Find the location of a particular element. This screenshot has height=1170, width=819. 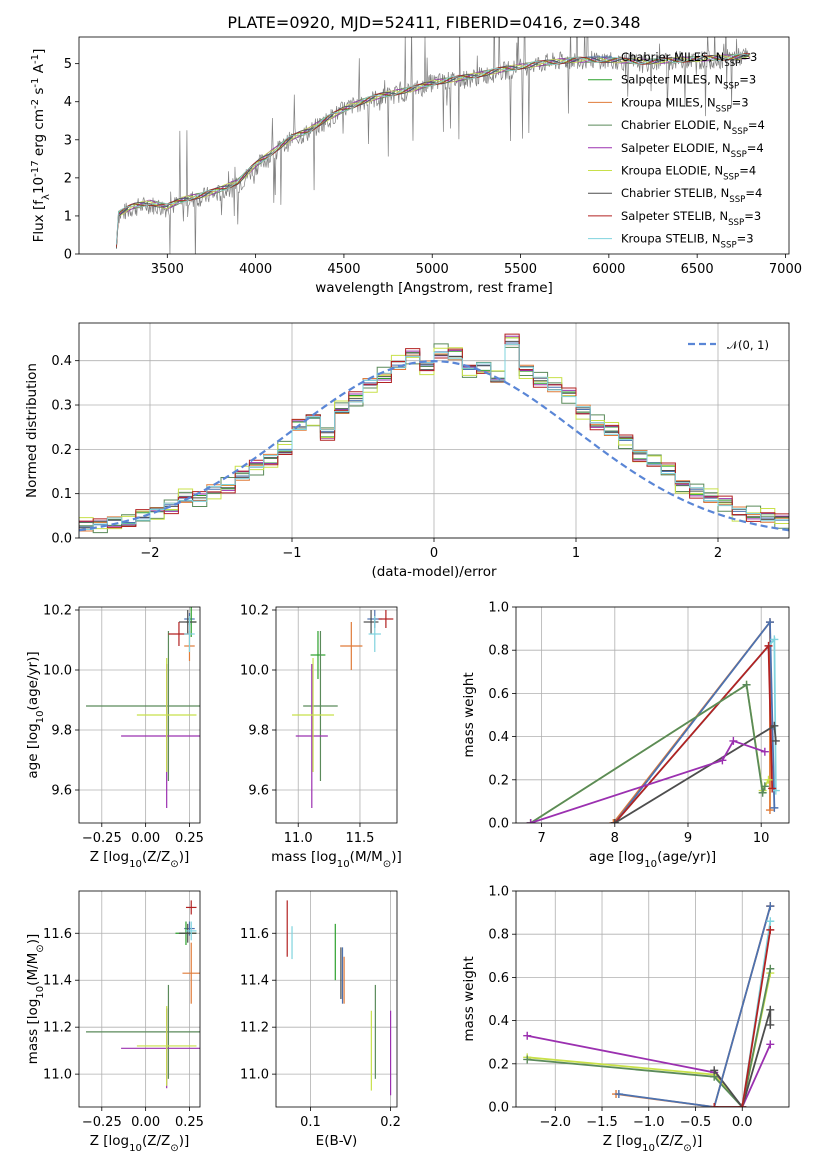

mass-vs-ebv-ytick-label: 11.4 is located at coordinates (254, 981).